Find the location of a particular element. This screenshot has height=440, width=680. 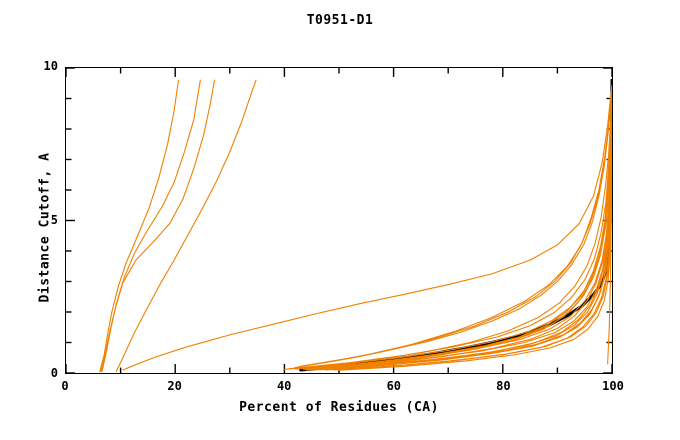

x-axis-label: Percent of Residues (CA) is located at coordinates (339, 407).